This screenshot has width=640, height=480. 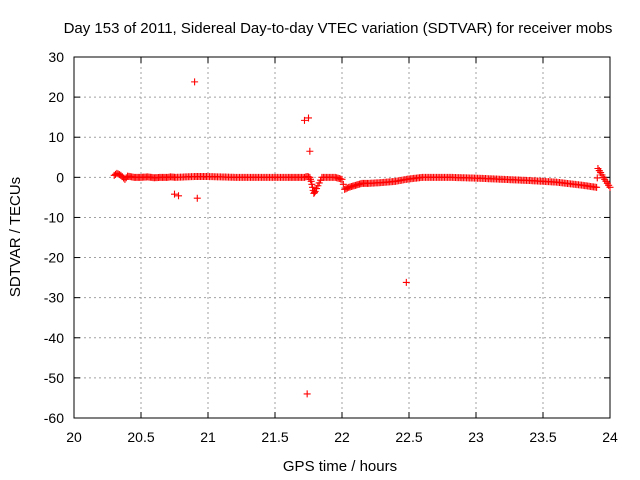 What do you see at coordinates (610, 437) in the screenshot?
I see `x-tick-label: 24` at bounding box center [610, 437].